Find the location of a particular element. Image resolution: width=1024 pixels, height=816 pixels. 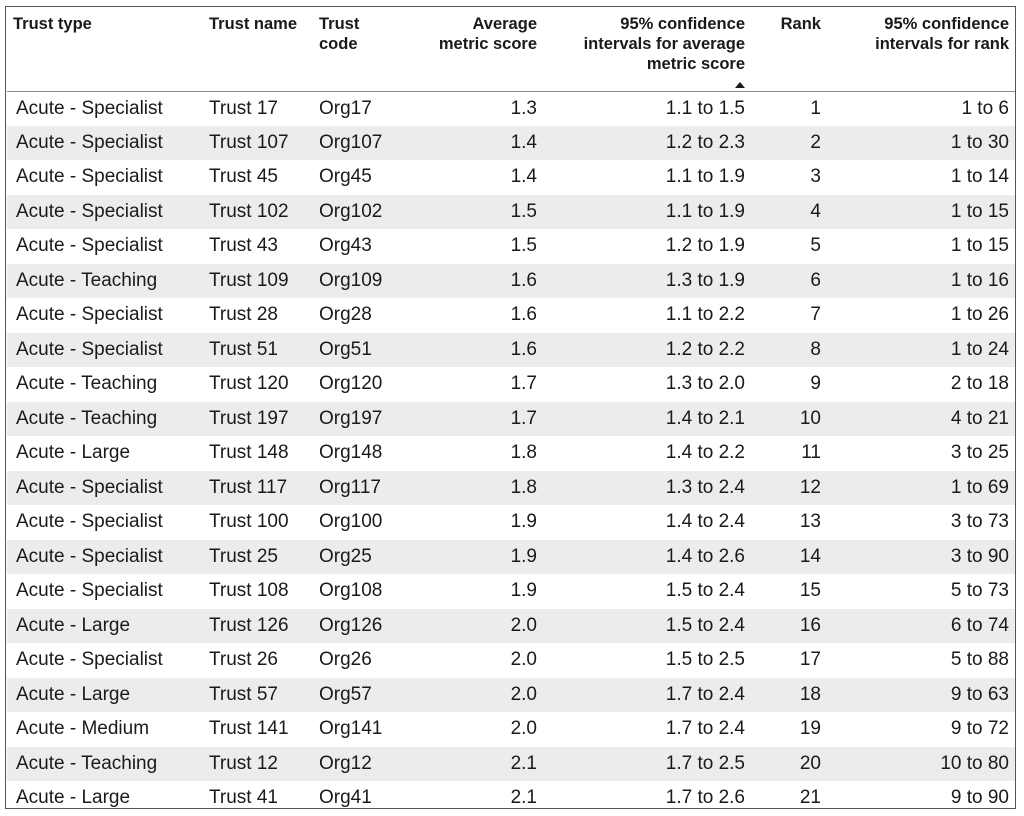

cell-trust-code: Org25 is located at coordinates (362, 556).